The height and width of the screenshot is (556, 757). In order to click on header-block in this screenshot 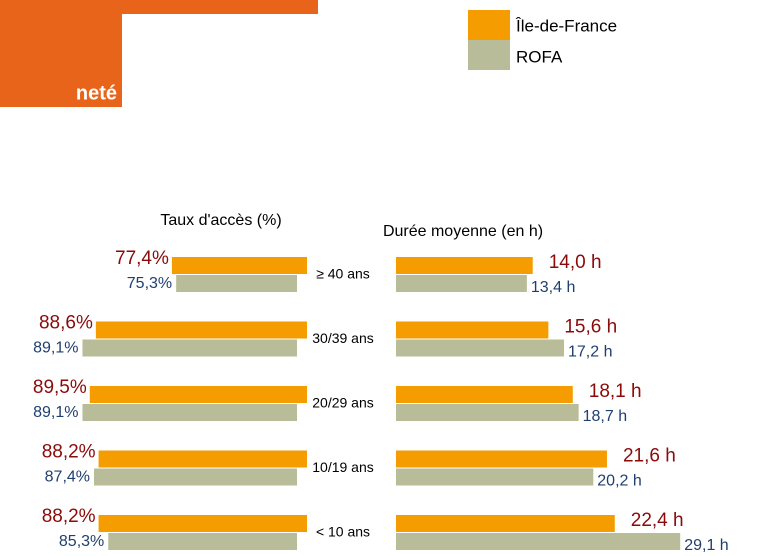, I will do `click(61, 53)`.